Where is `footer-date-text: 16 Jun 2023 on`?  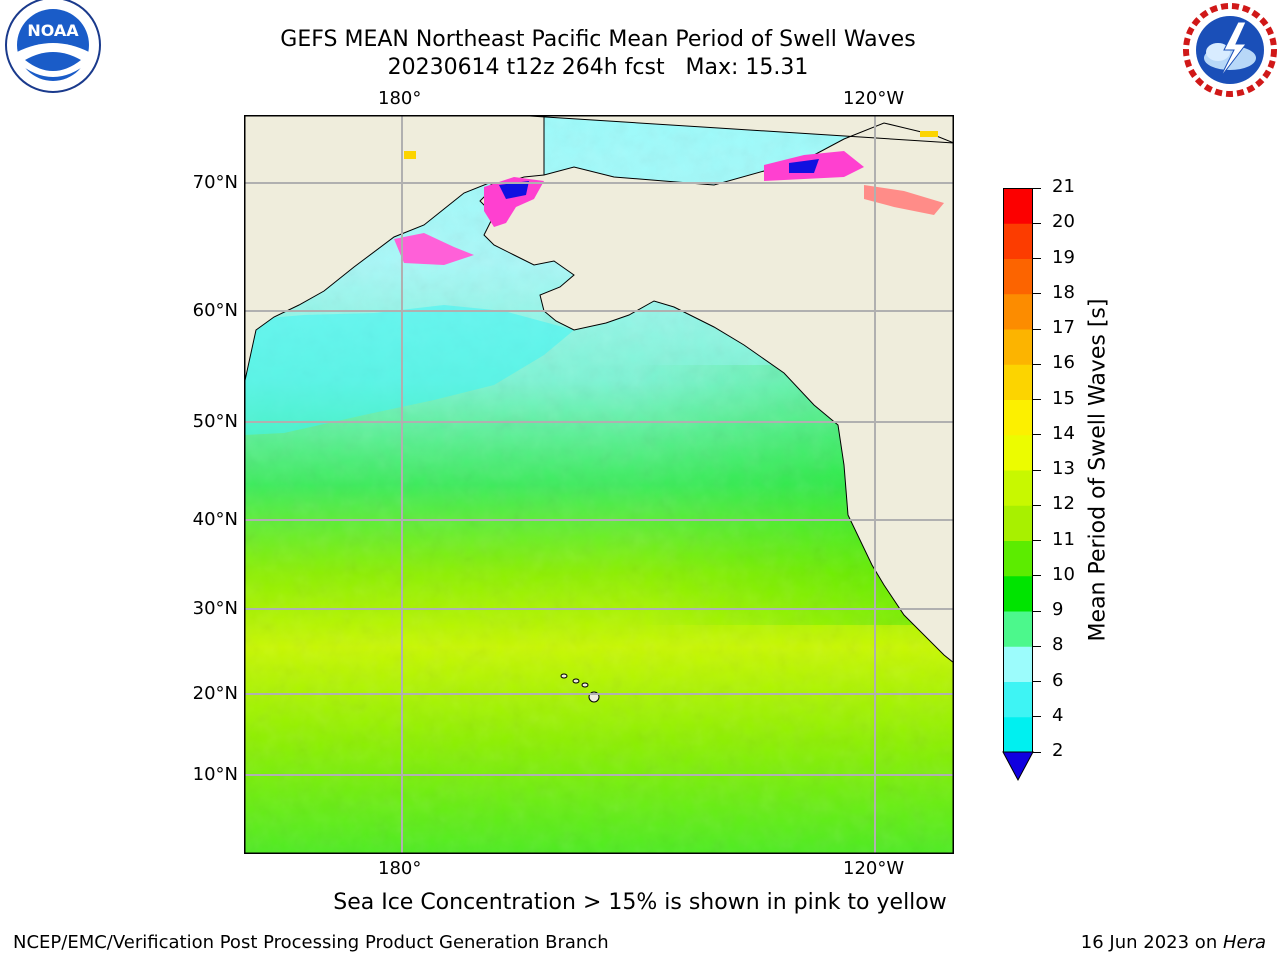 footer-date-text: 16 Jun 2023 on is located at coordinates (1151, 942).